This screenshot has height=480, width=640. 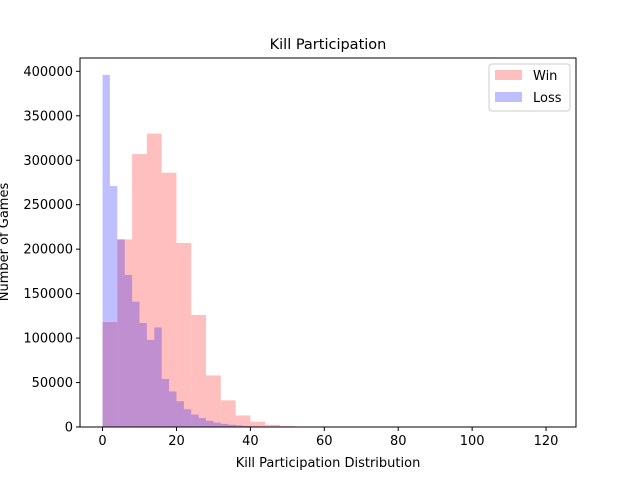 I want to click on y-tick-label: 150000, so click(x=48, y=294).